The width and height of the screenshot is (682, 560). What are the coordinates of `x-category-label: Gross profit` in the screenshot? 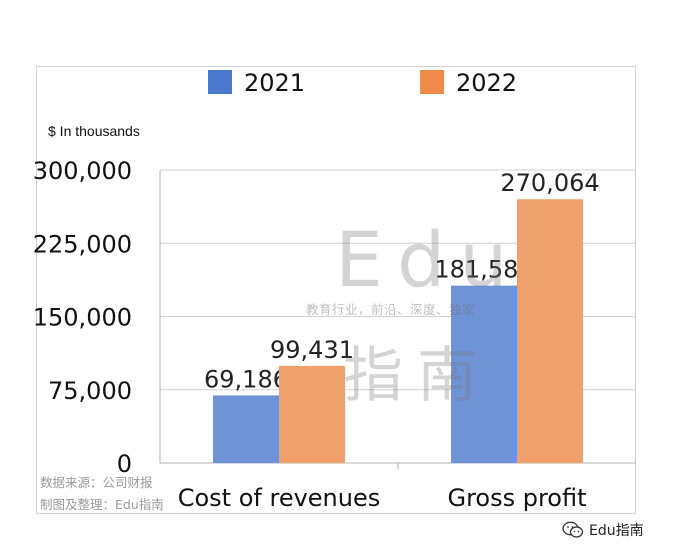 It's located at (516, 498).